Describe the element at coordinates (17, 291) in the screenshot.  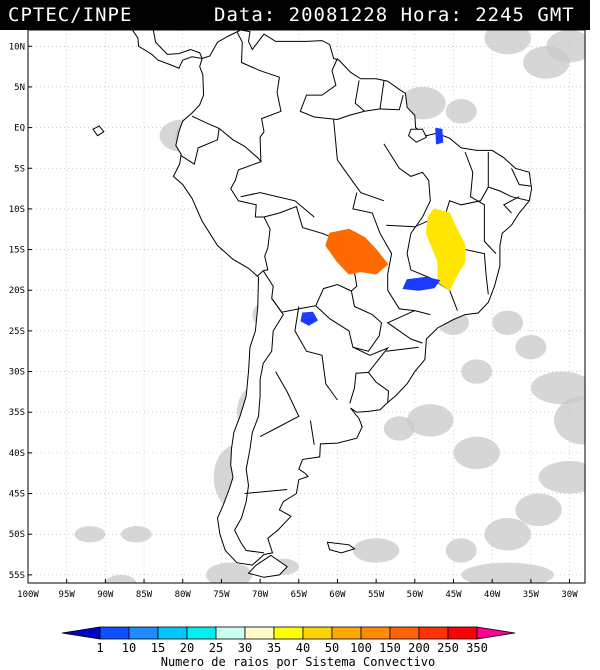
I see `lat-label: 20S` at that location.